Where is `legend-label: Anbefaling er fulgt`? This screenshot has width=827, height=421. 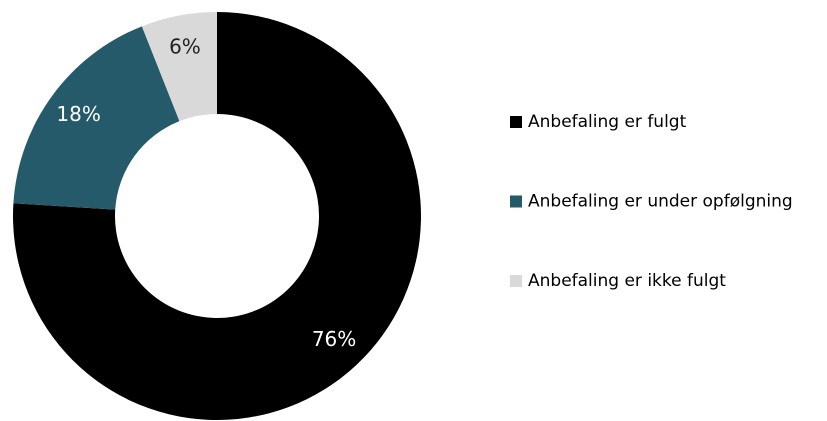
legend-label: Anbefaling er fulgt is located at coordinates (607, 122).